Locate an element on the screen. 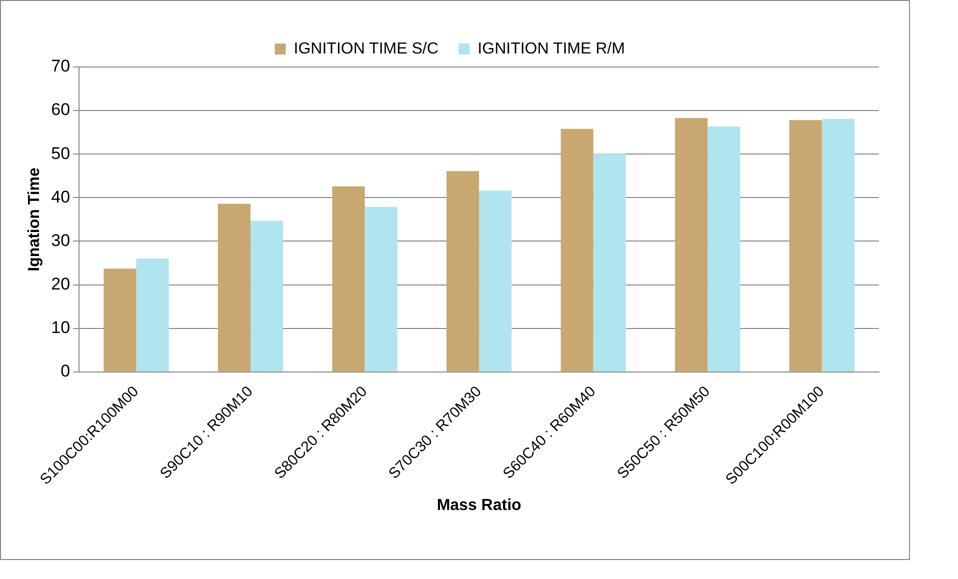 The width and height of the screenshot is (958, 579). y-tick-label: 0 is located at coordinates (65, 371).